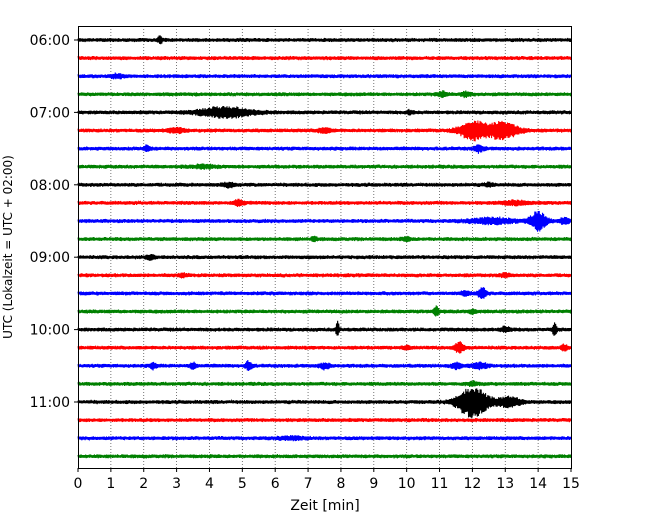 The width and height of the screenshot is (650, 520). I want to click on x-tick-label: 11, so click(440, 484).